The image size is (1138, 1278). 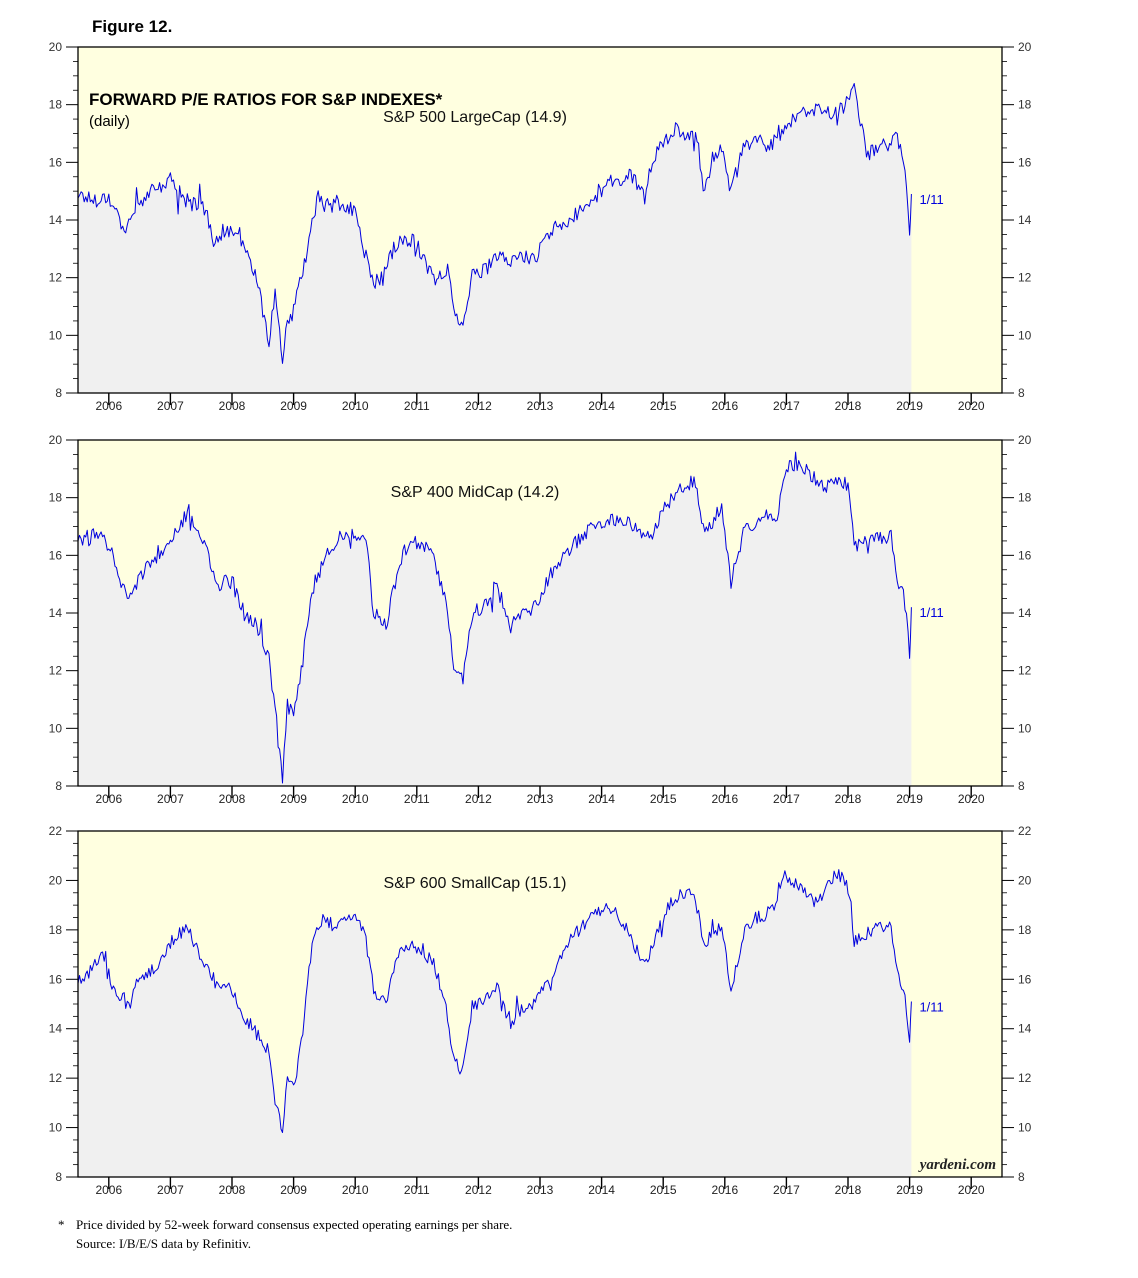 I want to click on chart-title: FORWARD P/E RATIOS FOR S&P INDEXES*, so click(x=266, y=99).